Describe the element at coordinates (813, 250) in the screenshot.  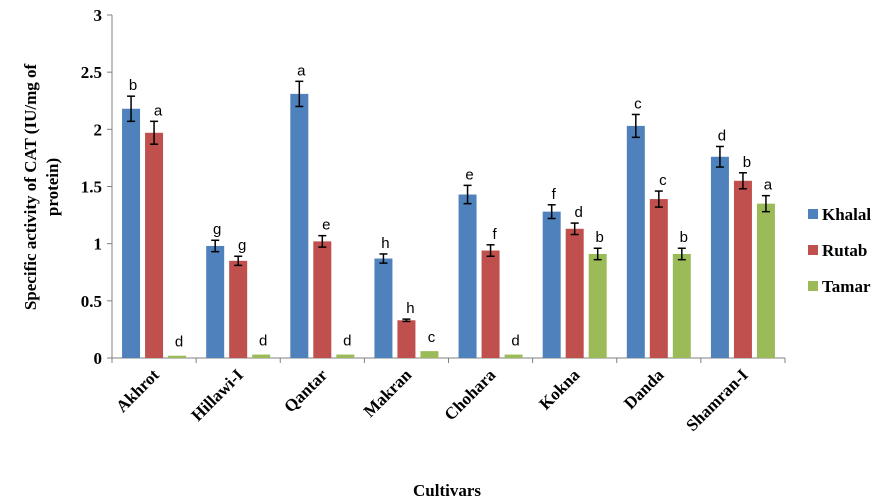
I see `legend-swatch-rutab` at that location.